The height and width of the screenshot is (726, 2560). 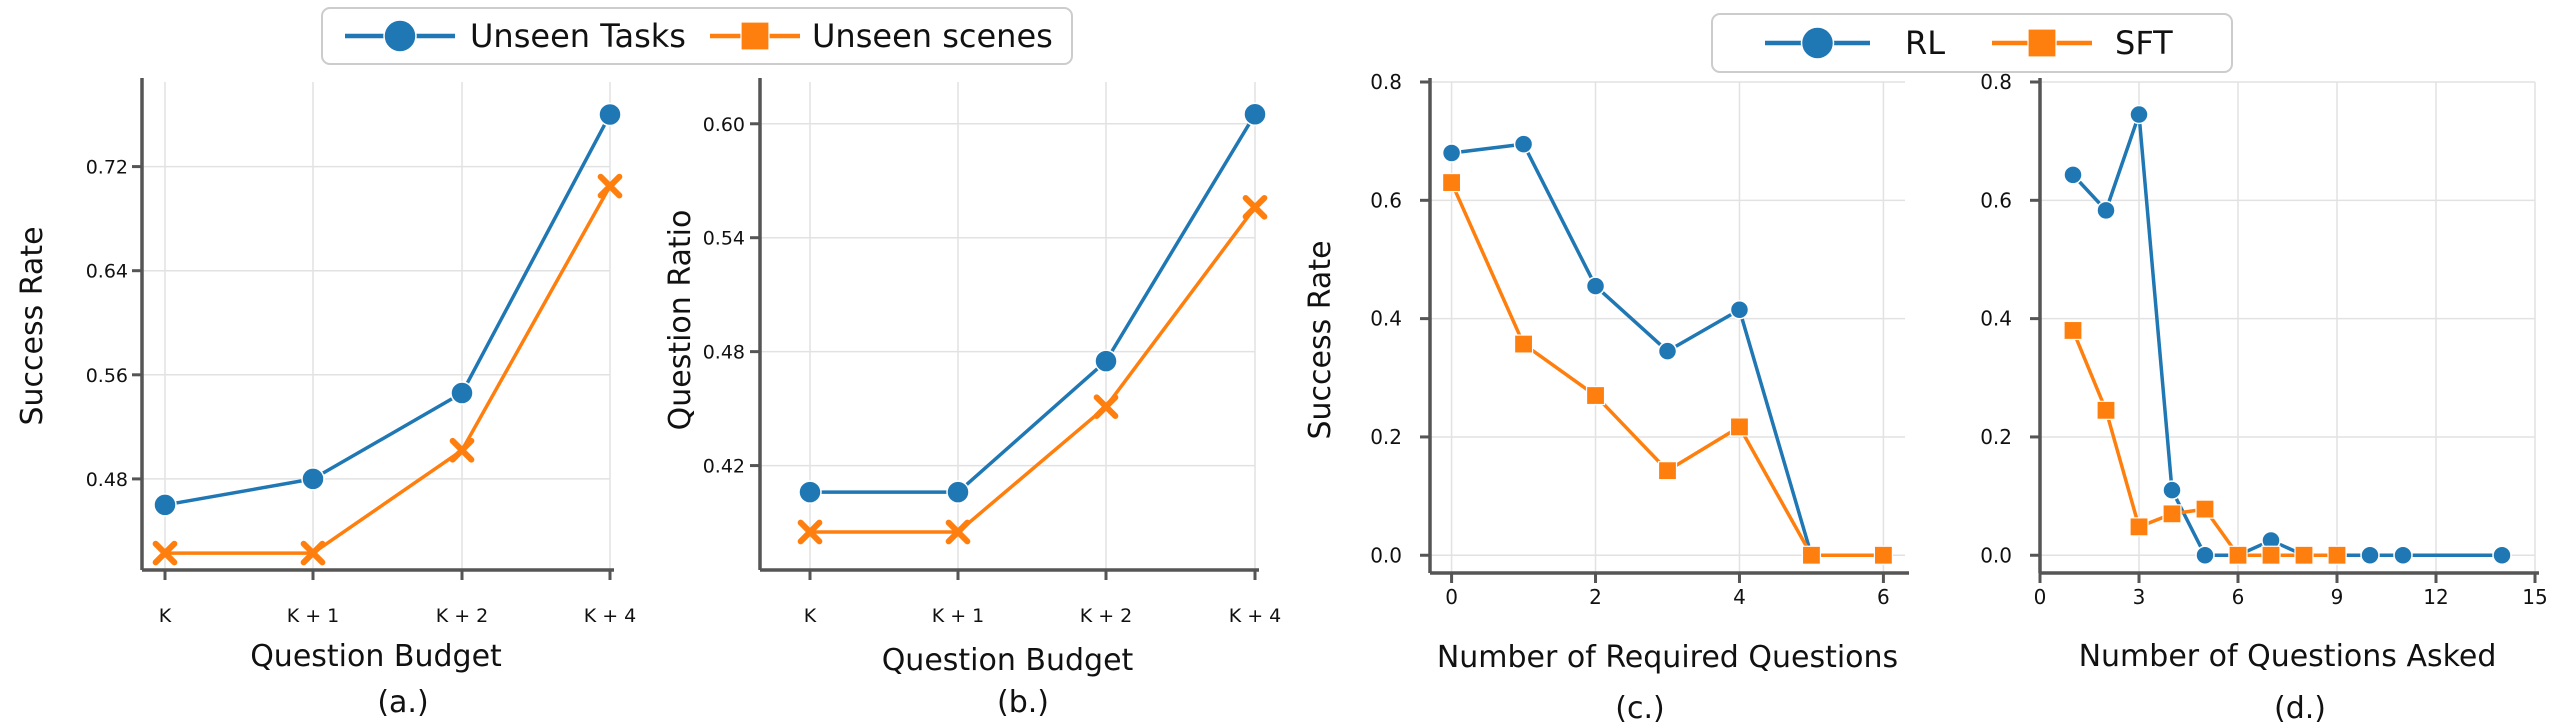 I want to click on legend-right: RL SFT, so click(x=1972, y=43).